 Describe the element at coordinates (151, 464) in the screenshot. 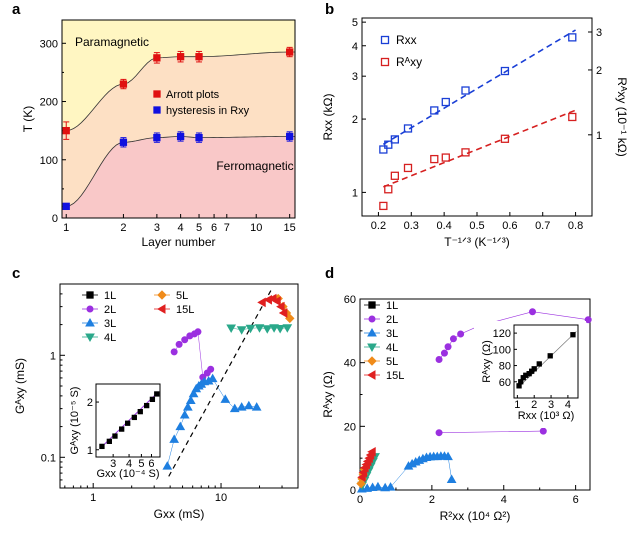

I see `inset-x-tick-label: 6` at that location.